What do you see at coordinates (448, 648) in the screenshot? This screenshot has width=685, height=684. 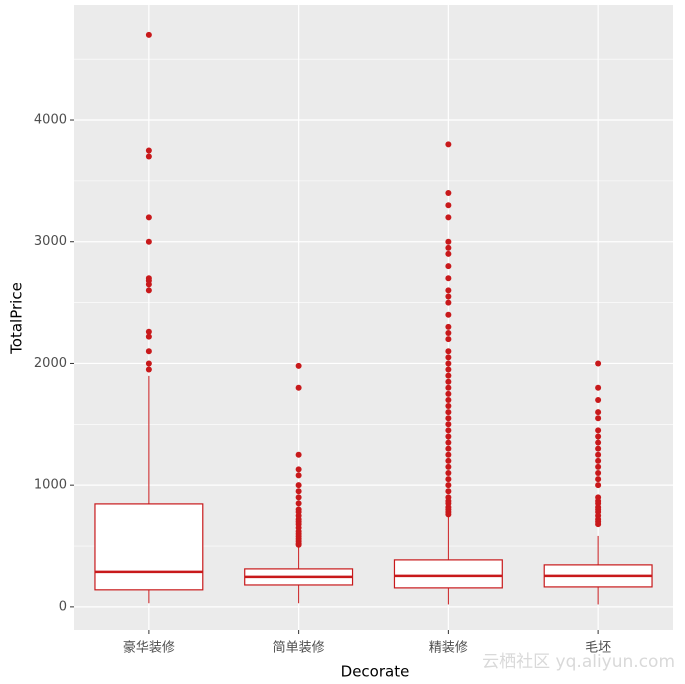 I see `x-tick-label: 精装修` at bounding box center [448, 648].